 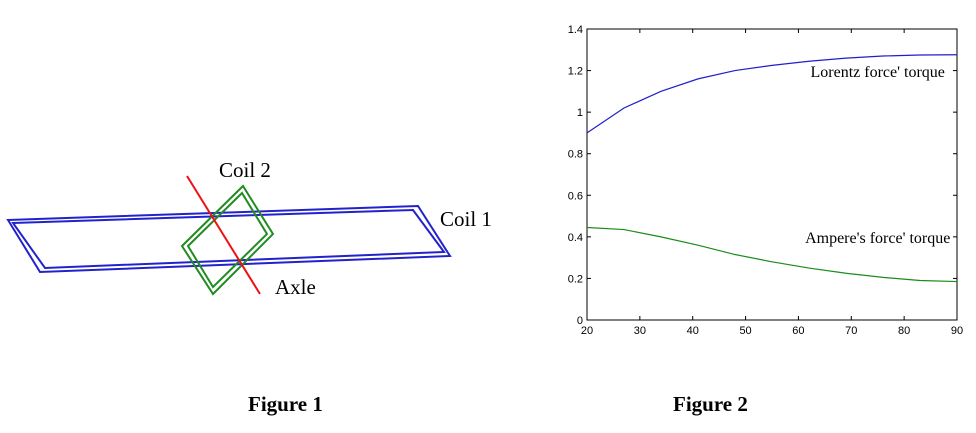 What do you see at coordinates (877, 238) in the screenshot?
I see `series-annotation-2: Ampere's force' torque` at bounding box center [877, 238].